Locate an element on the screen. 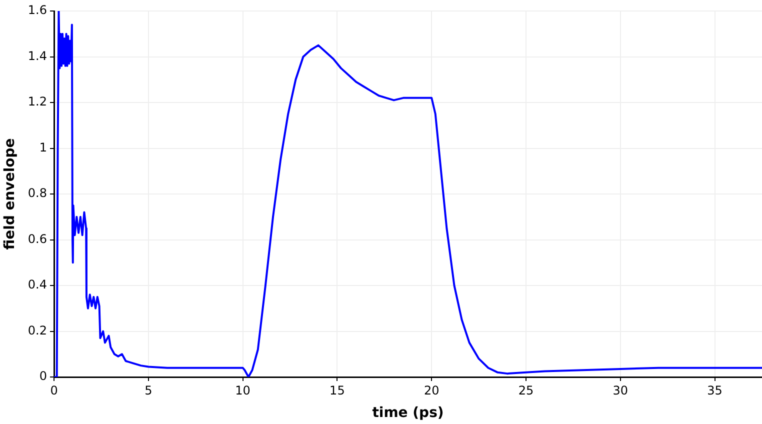 This screenshot has width=762, height=424. x-tick-label: 5 is located at coordinates (148, 390).